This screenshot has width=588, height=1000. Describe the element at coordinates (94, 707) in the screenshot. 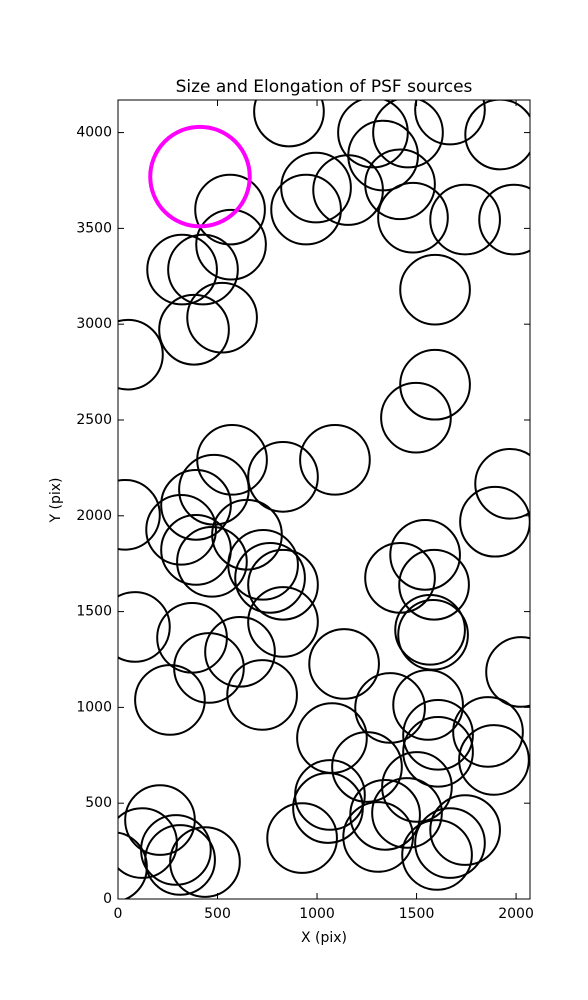

I see `y-tick-label: 1000` at that location.